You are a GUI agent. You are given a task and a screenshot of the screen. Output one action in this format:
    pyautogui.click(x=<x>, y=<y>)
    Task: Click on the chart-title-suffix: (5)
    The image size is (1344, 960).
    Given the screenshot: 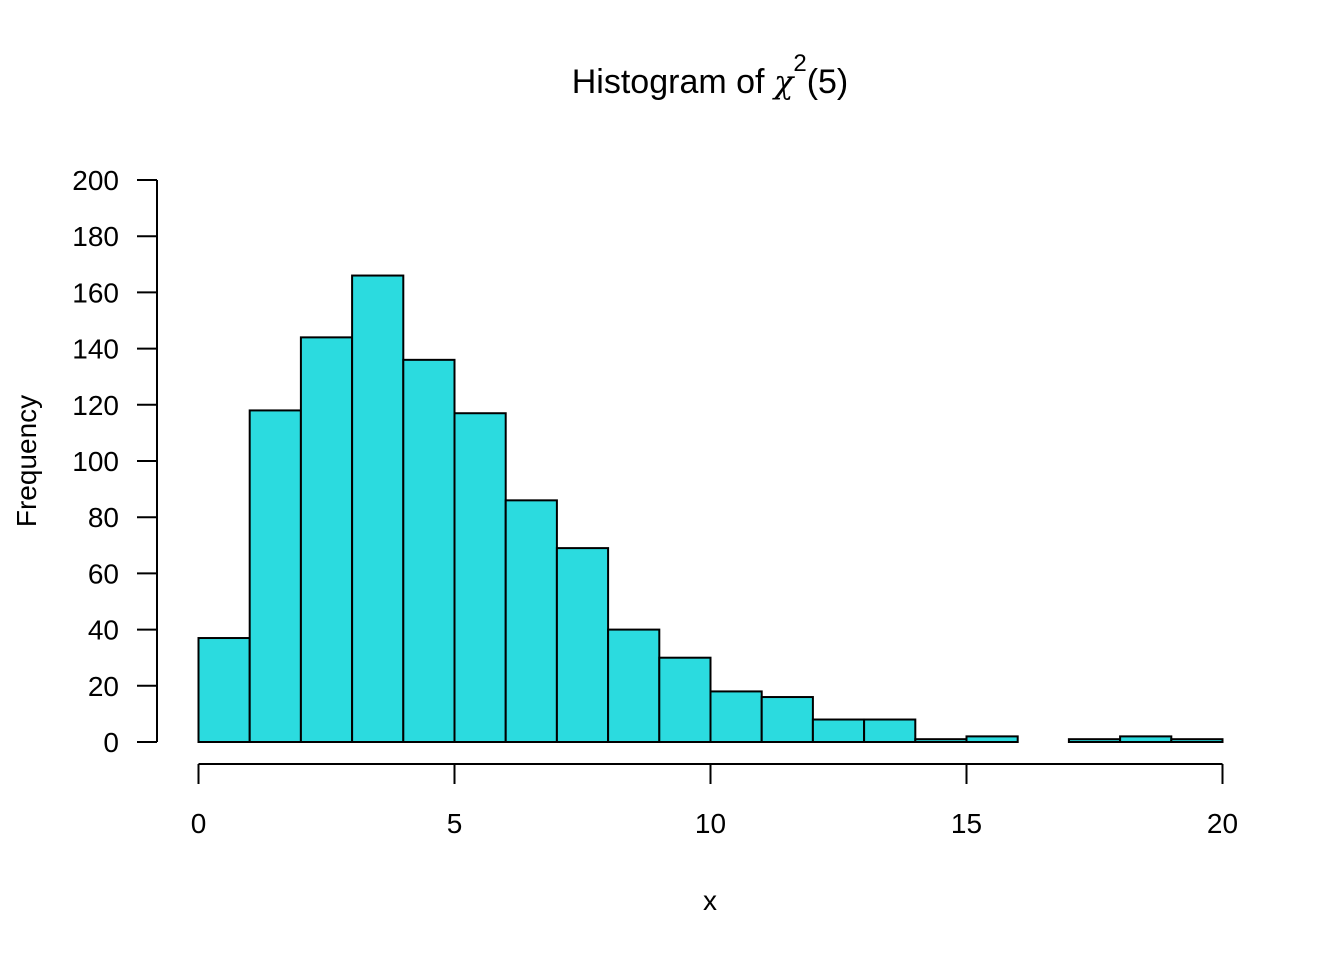 What is the action you would take?
    pyautogui.click(x=828, y=82)
    